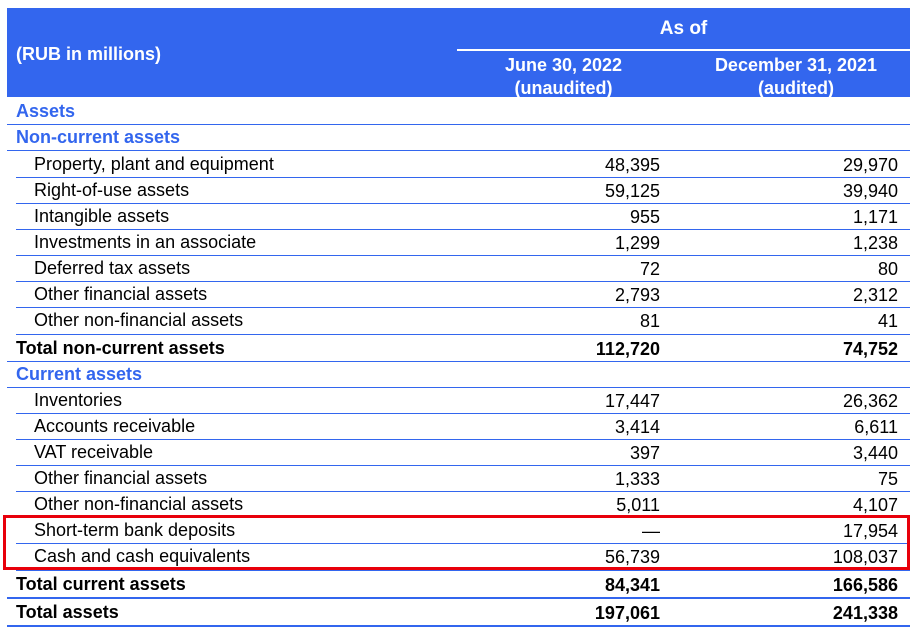  I want to click on value-dec-2021: 108,037, so click(865, 557).